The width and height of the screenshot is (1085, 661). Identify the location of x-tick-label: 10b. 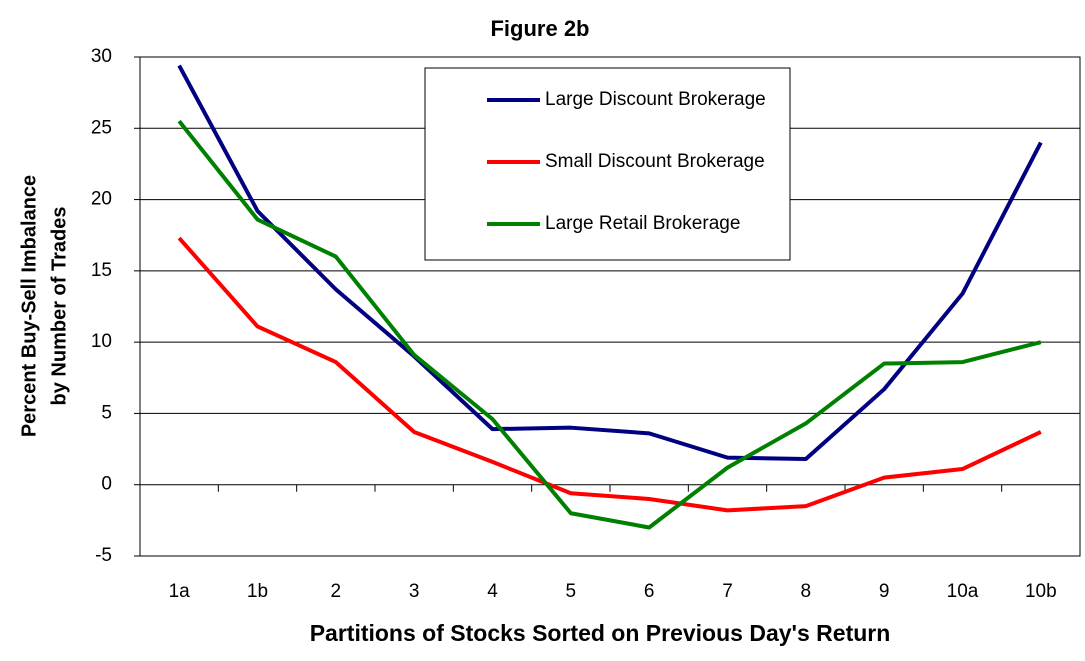
(1041, 591).